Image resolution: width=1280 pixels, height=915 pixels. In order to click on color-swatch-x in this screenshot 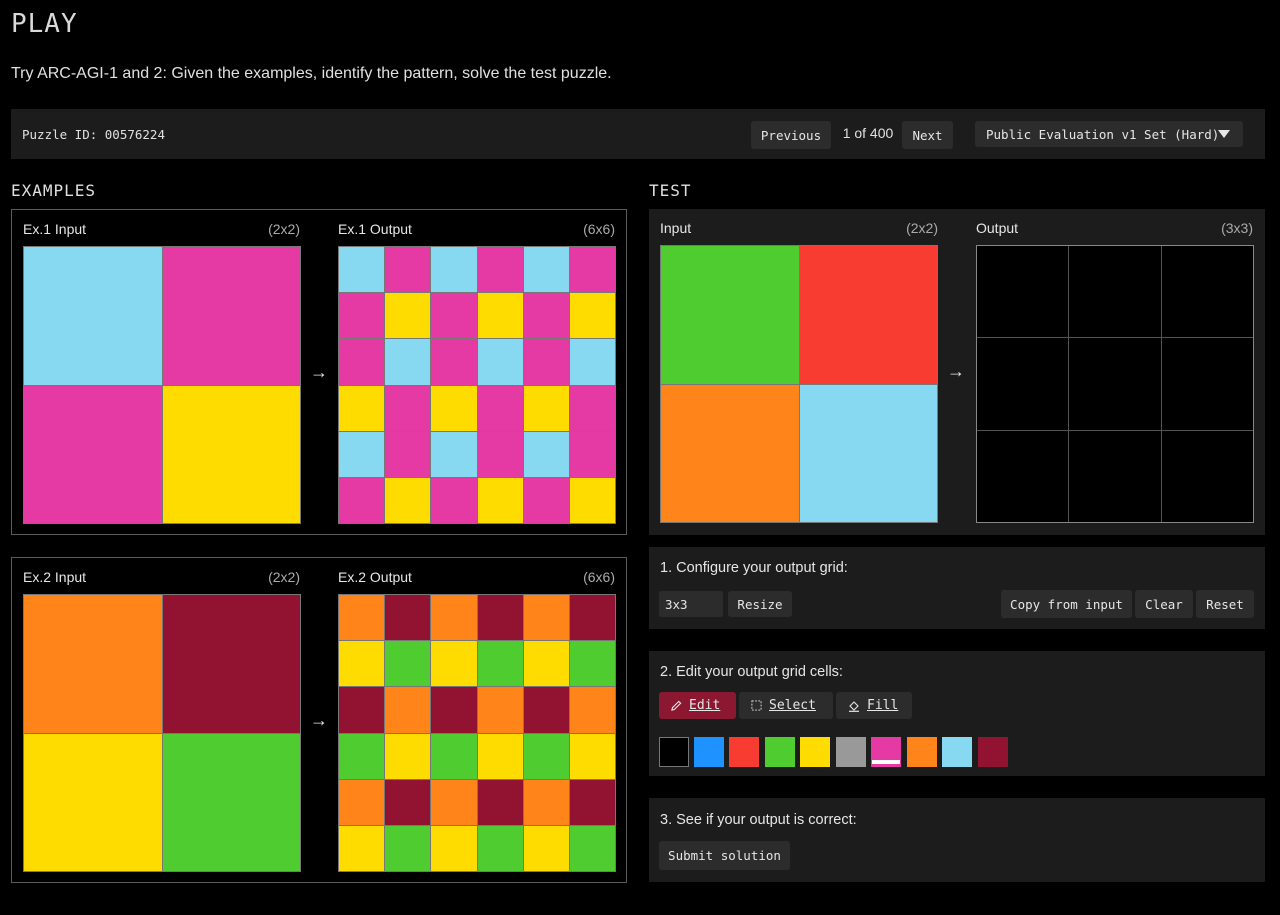, I will do `click(851, 752)`.